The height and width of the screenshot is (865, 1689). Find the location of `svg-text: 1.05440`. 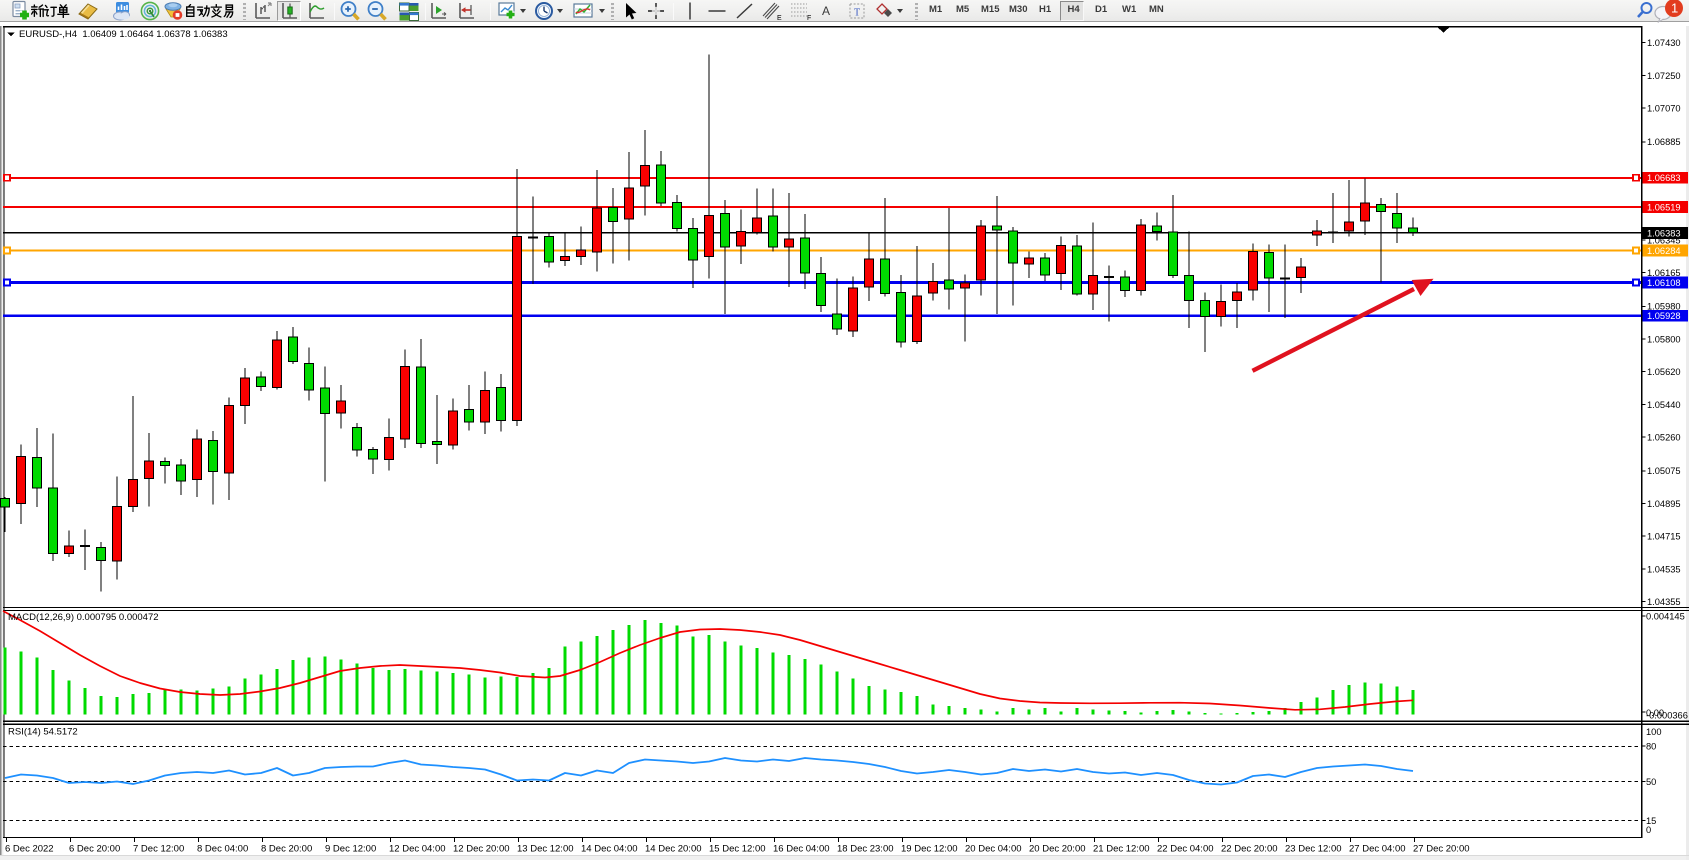

svg-text: 1.05440 is located at coordinates (1664, 405).